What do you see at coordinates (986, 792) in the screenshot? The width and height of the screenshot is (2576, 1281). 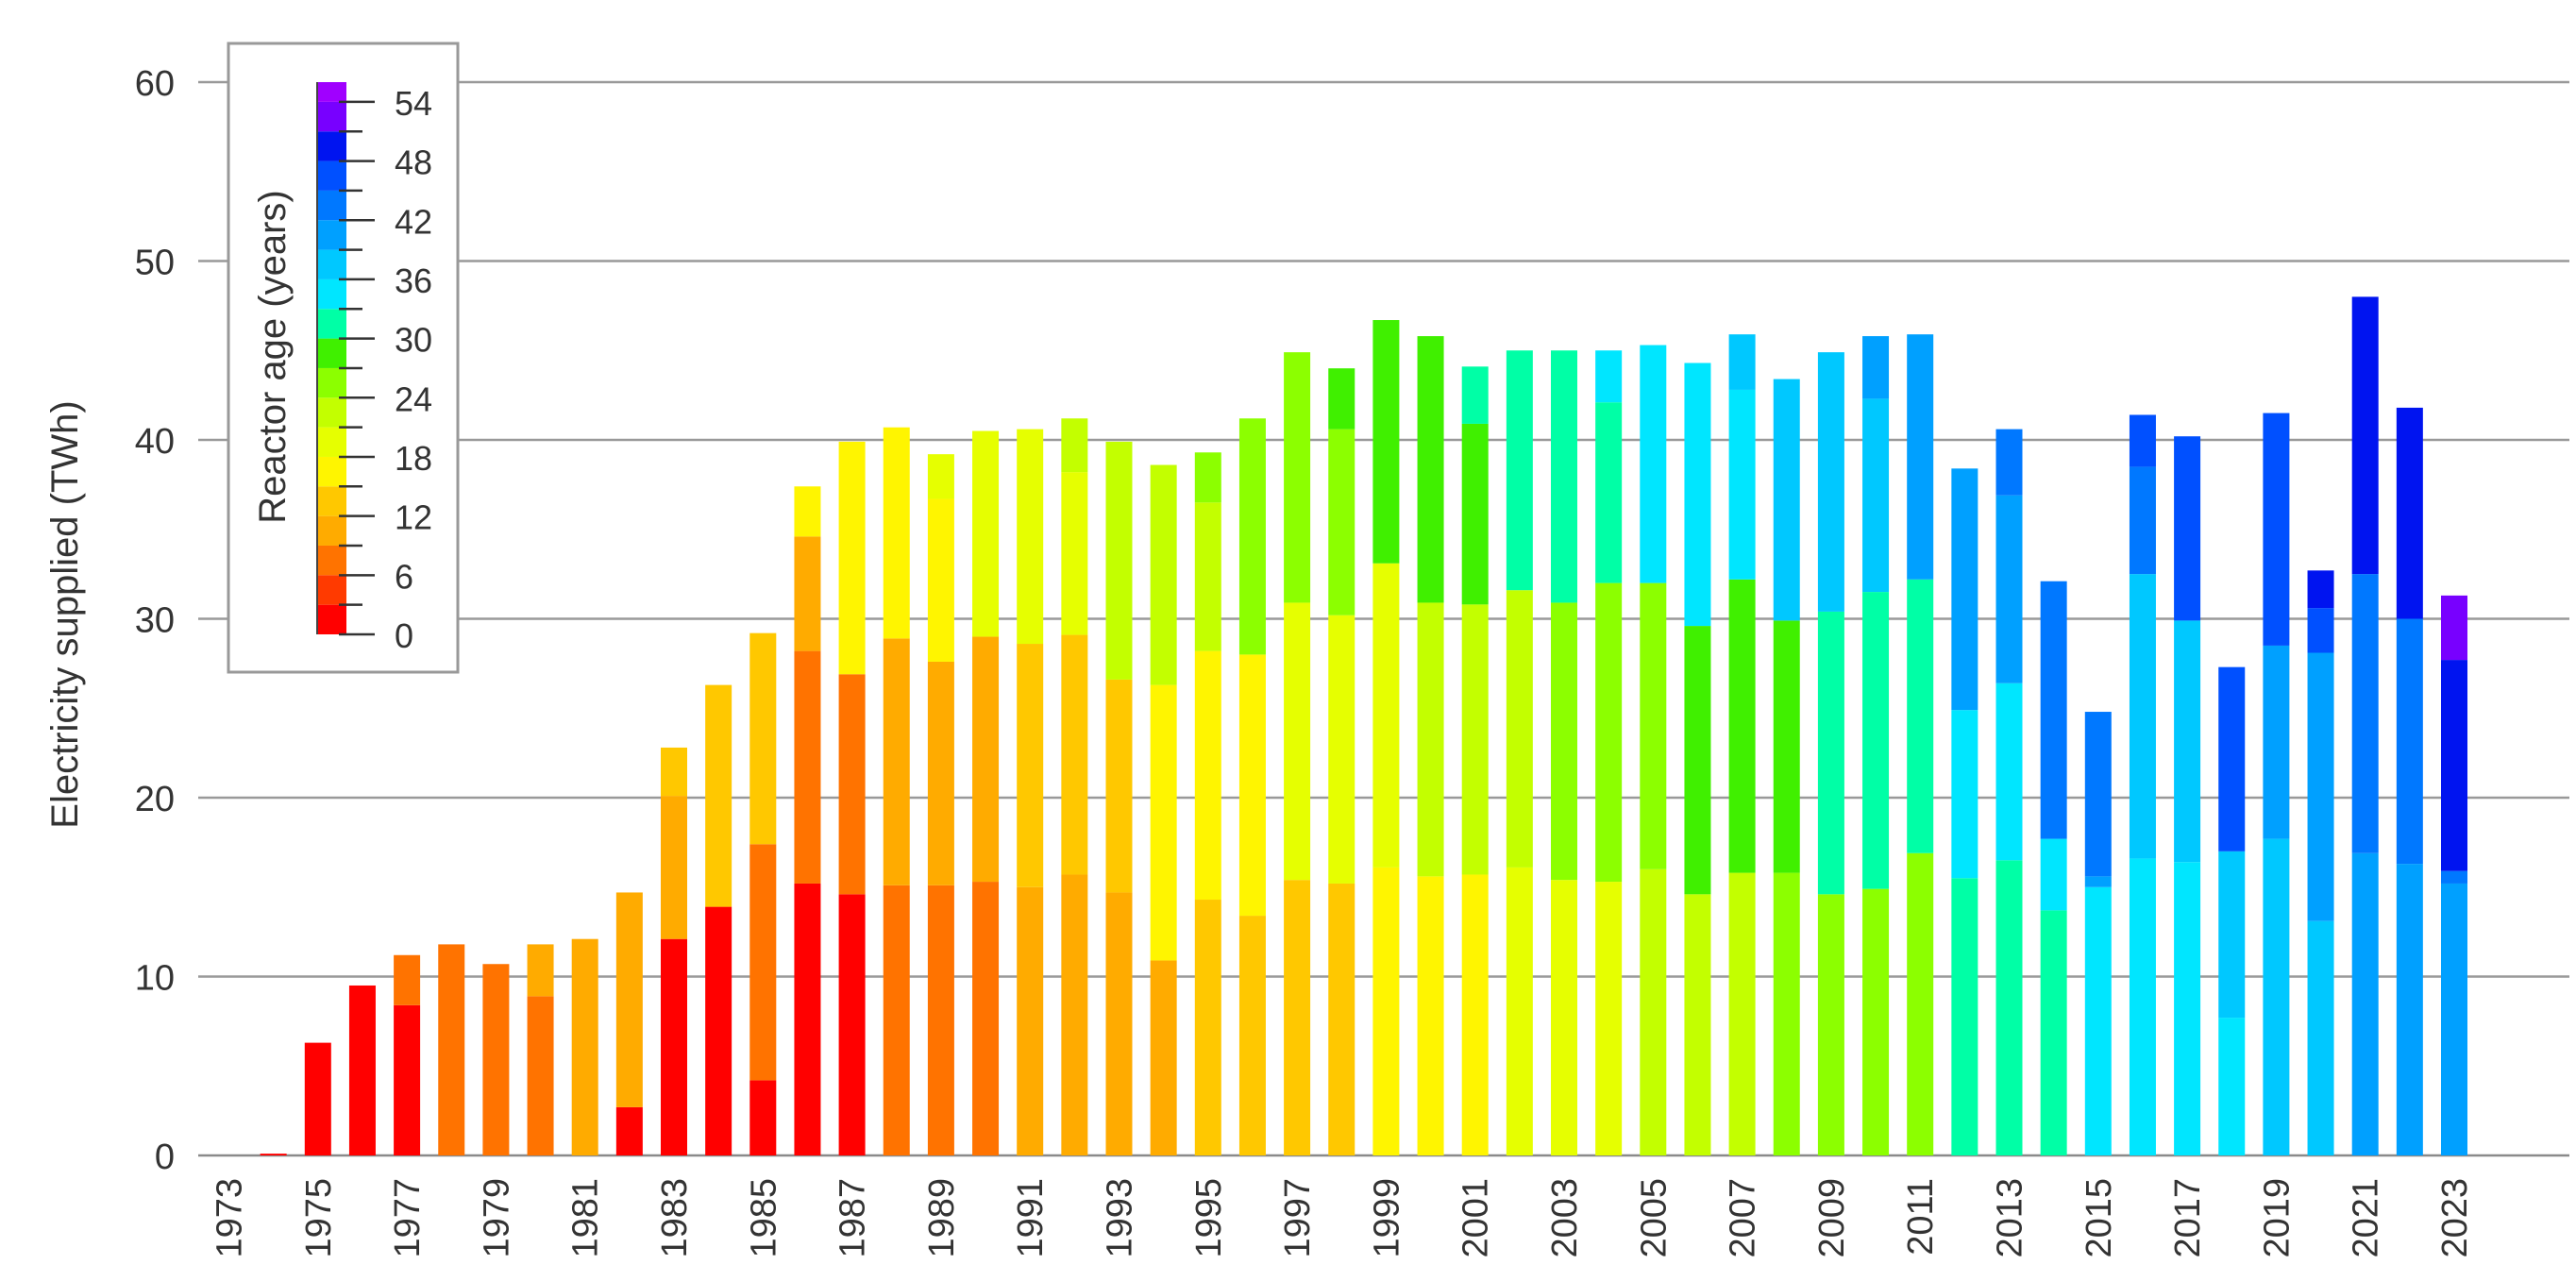 I see `bar-1990` at bounding box center [986, 792].